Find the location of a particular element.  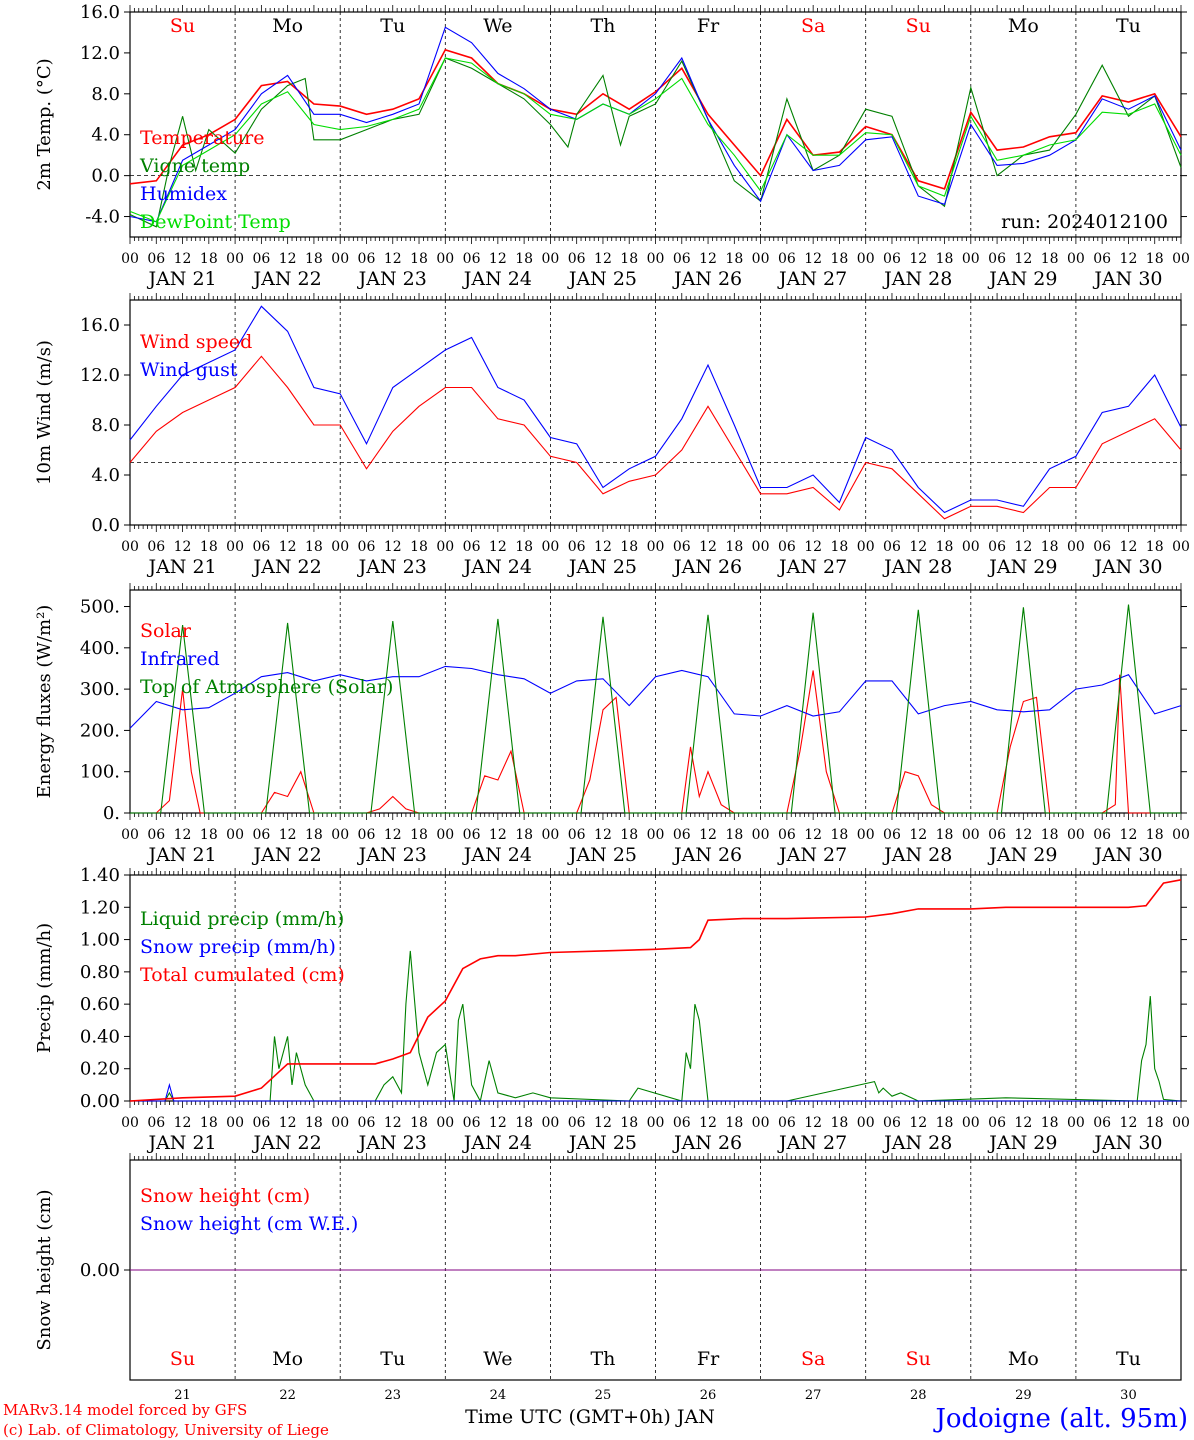

legend-entry: Total cumulated (cm) is located at coordinates (242, 975).